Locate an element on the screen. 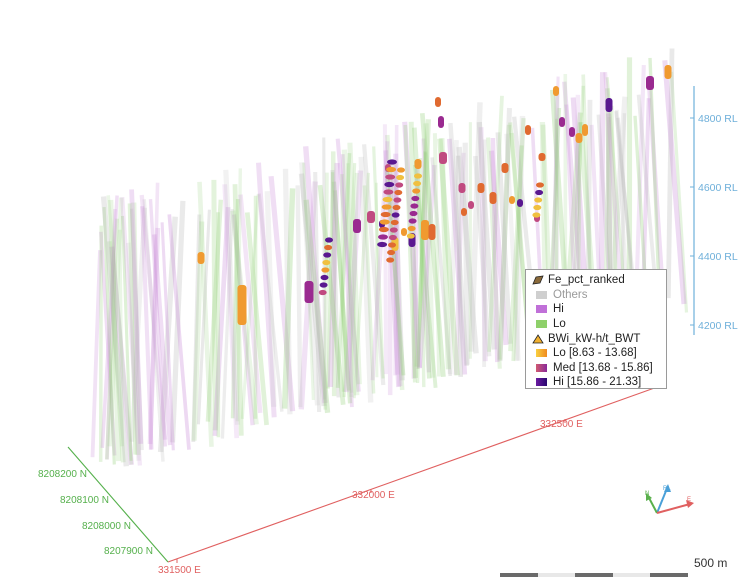  northing-label: 8208000 N is located at coordinates (106, 526).